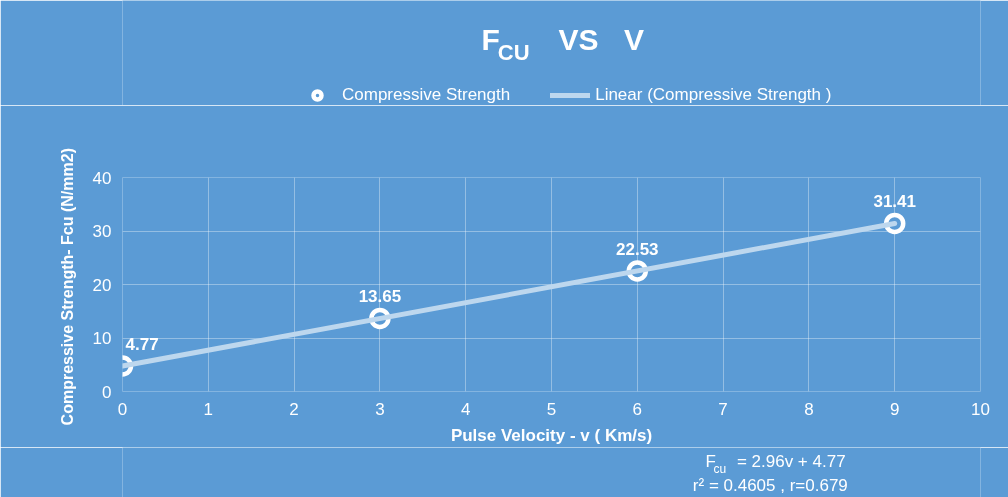 The height and width of the screenshot is (497, 1008). What do you see at coordinates (723, 409) in the screenshot?
I see `x-tick-label: 7` at bounding box center [723, 409].